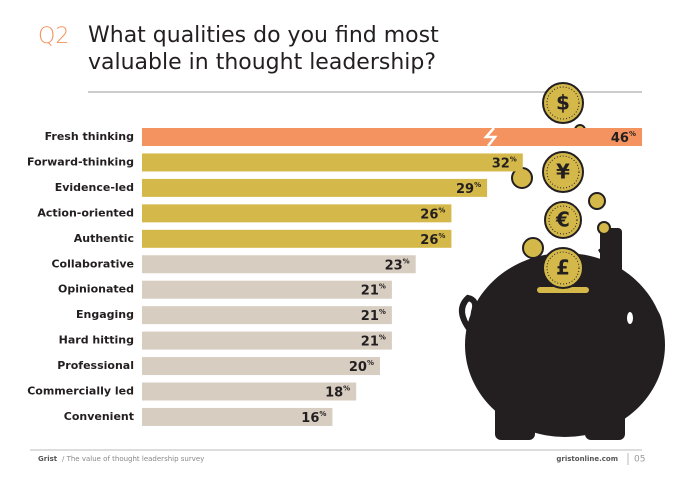 Image resolution: width=680 pixels, height=481 pixels. I want to click on coin-symbol: $, so click(563, 103).